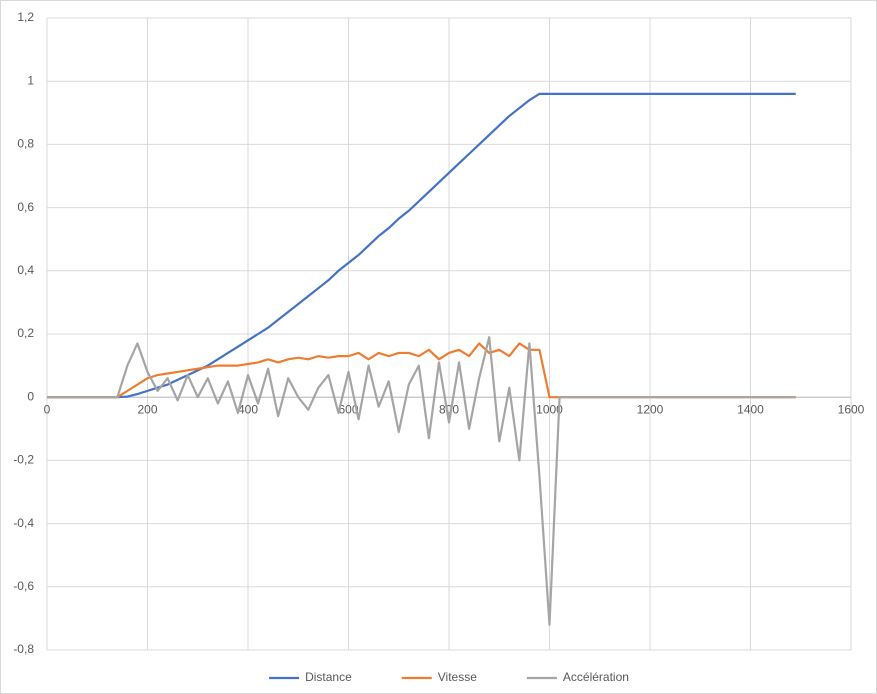 This screenshot has width=877, height=694. What do you see at coordinates (23, 460) in the screenshot?
I see `y-tick-label: -0,2` at bounding box center [23, 460].